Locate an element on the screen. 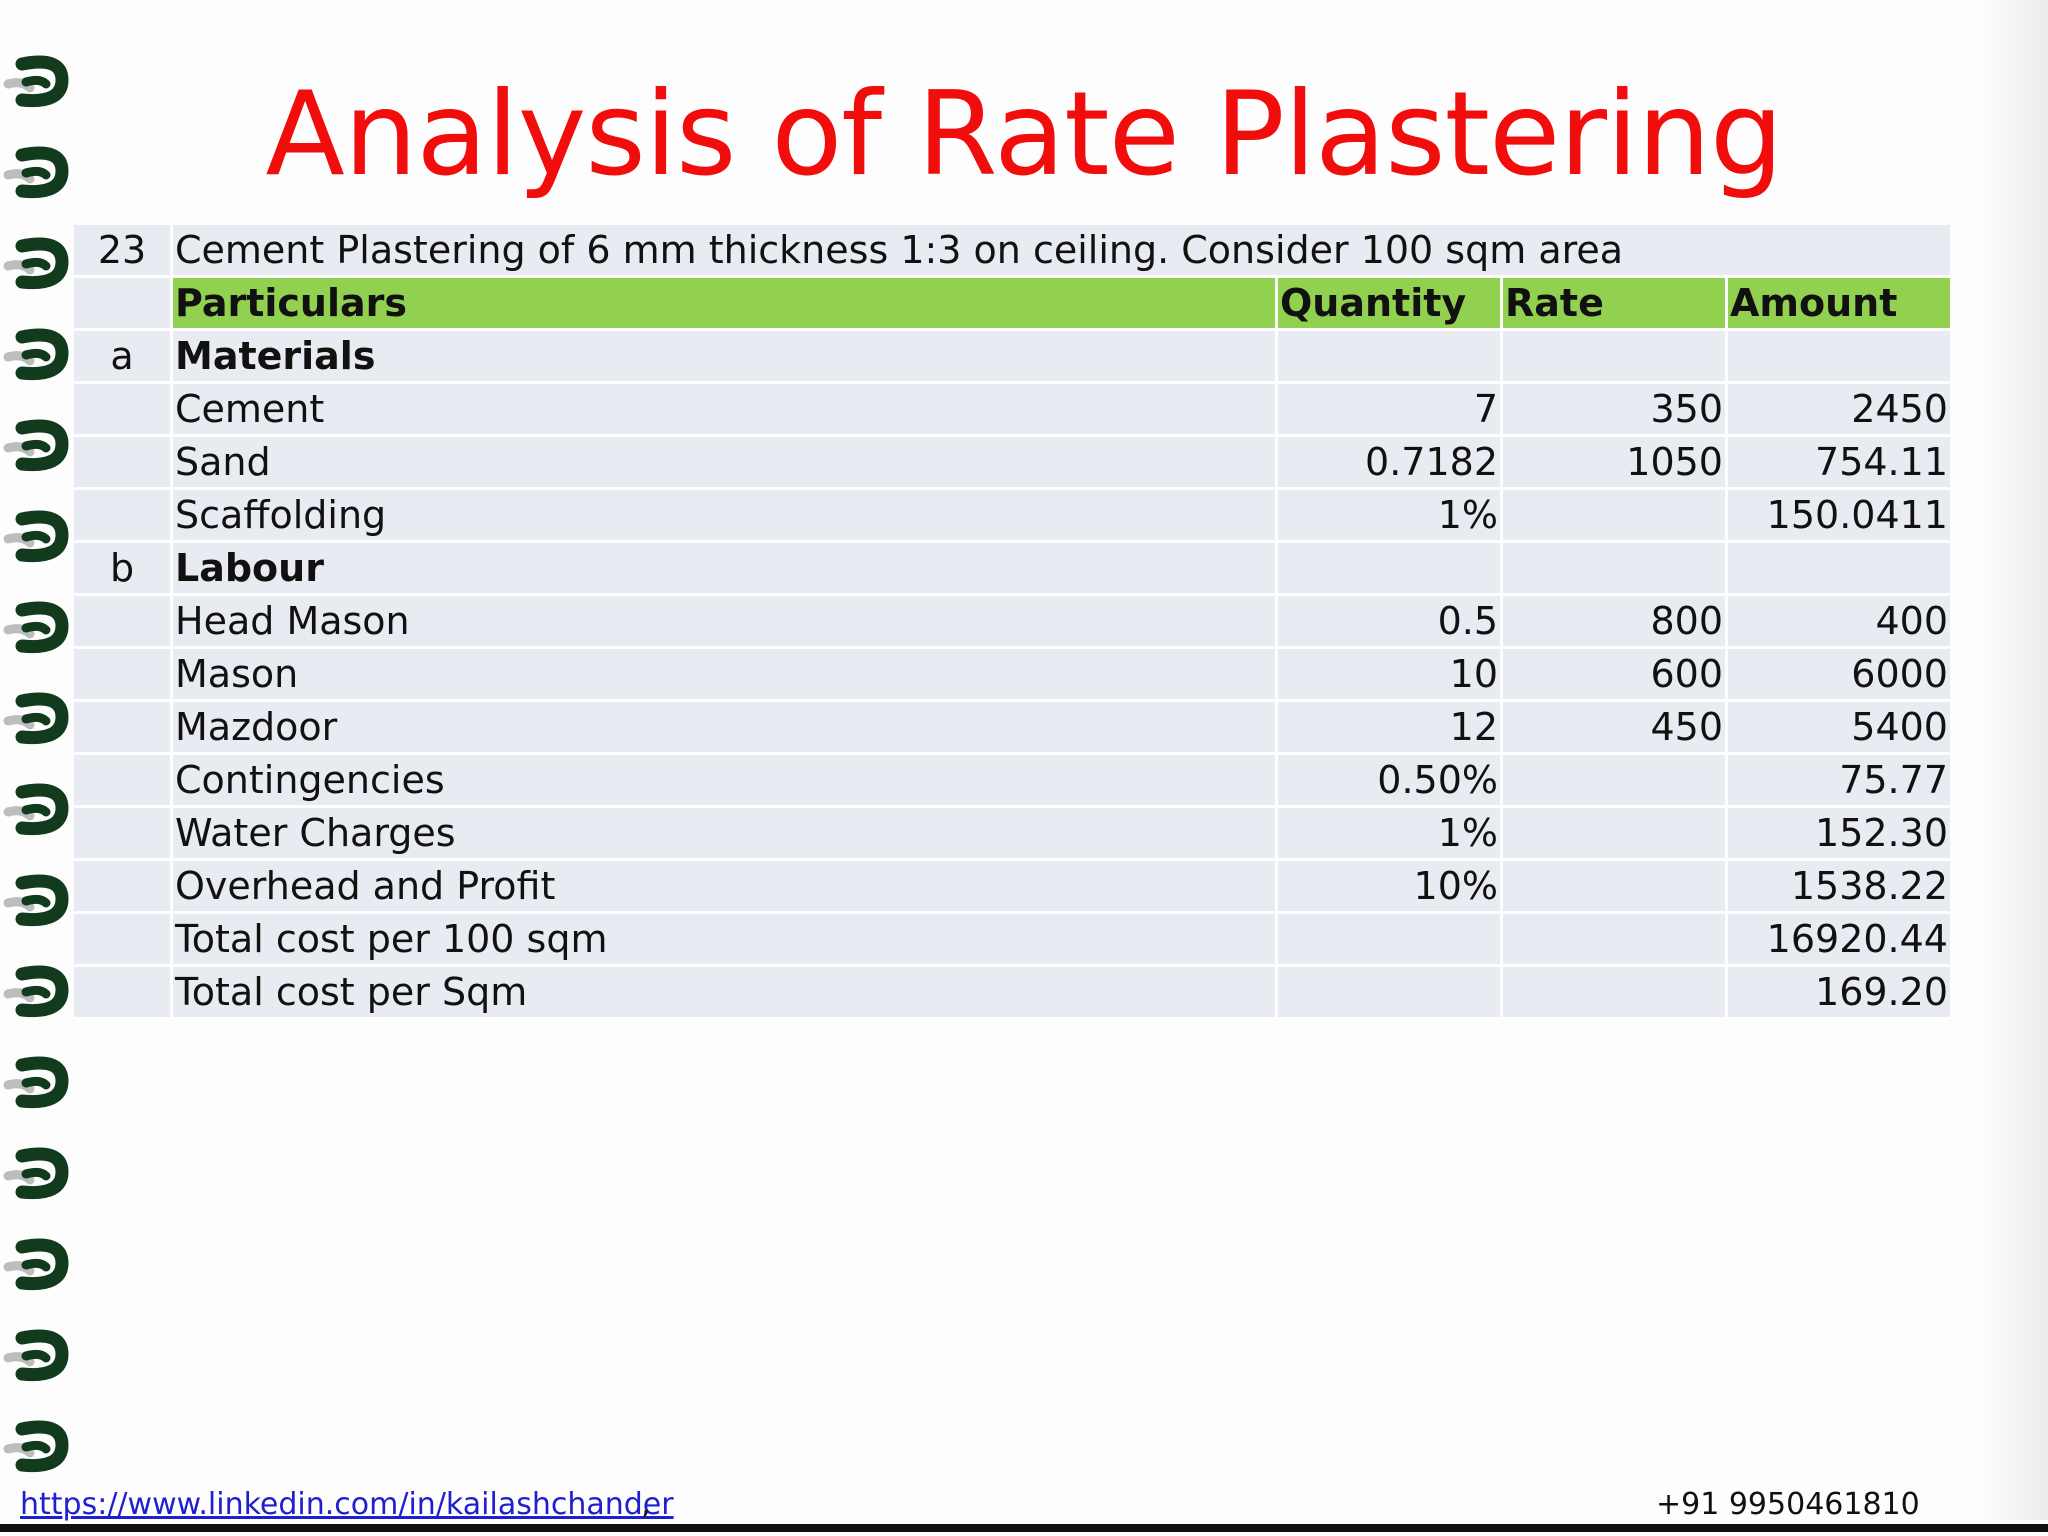 Image resolution: width=2048 pixels, height=1536 pixels. header-amount: Amount is located at coordinates (1839, 303).